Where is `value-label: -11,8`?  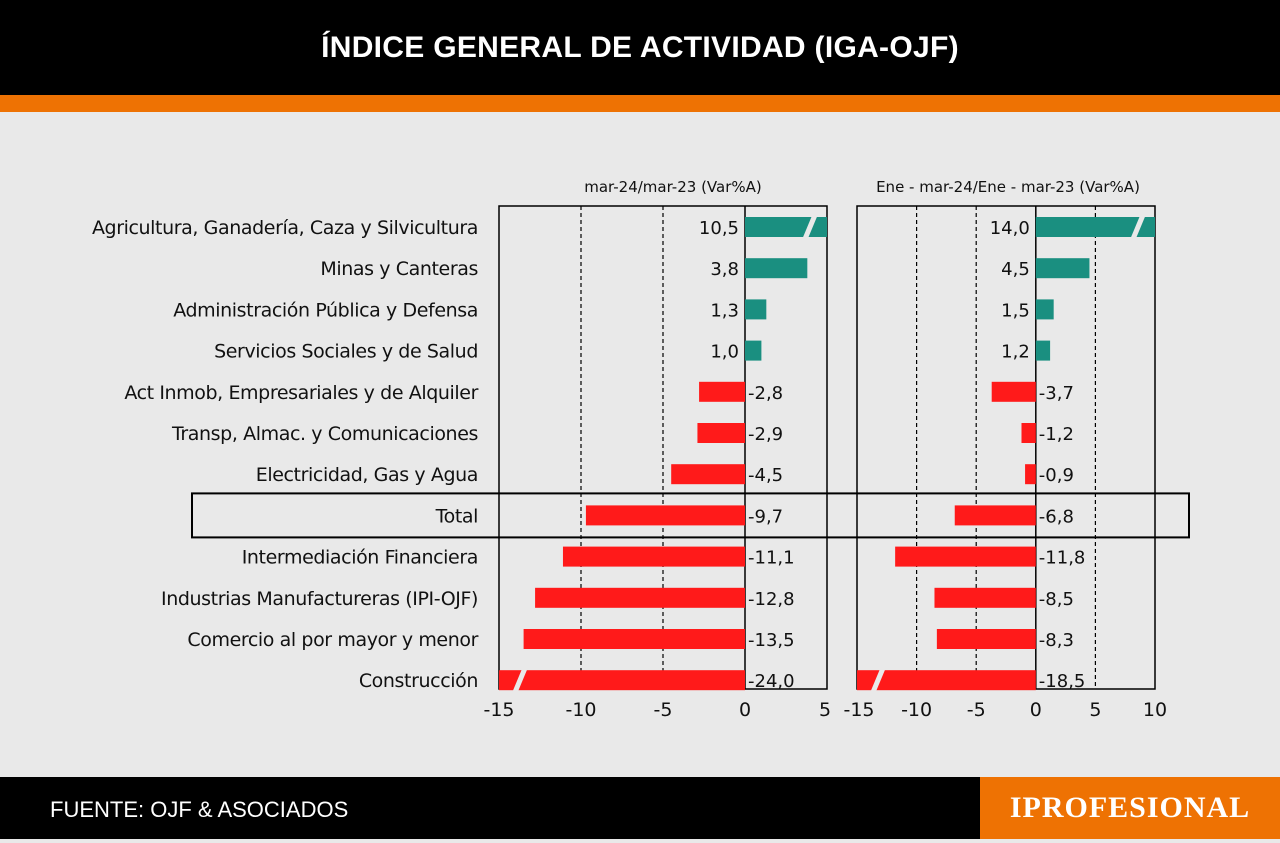 value-label: -11,8 is located at coordinates (1062, 558).